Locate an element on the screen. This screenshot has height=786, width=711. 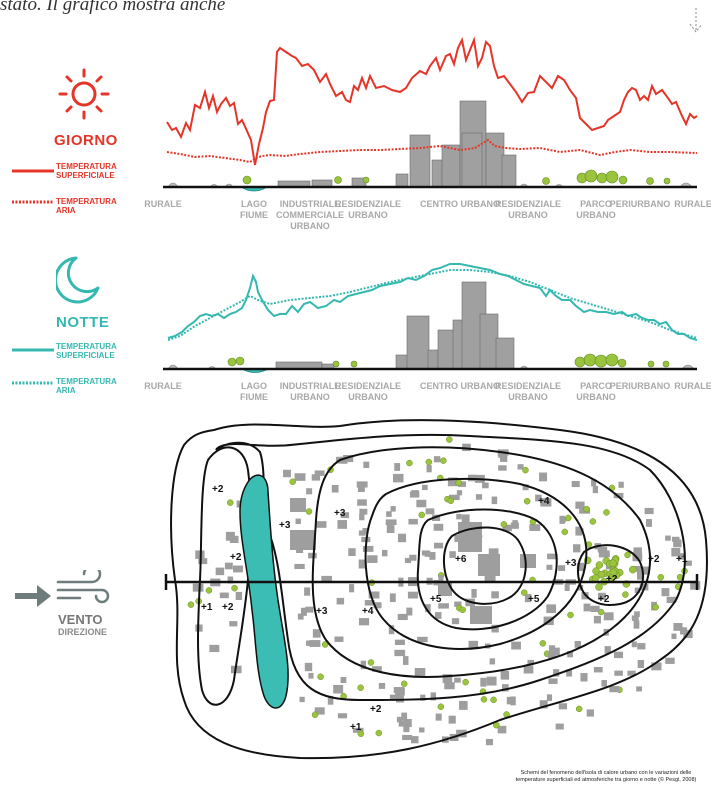
night-legend-surface: TEMPERATURA SUPERFICIALE is located at coordinates (86, 351).